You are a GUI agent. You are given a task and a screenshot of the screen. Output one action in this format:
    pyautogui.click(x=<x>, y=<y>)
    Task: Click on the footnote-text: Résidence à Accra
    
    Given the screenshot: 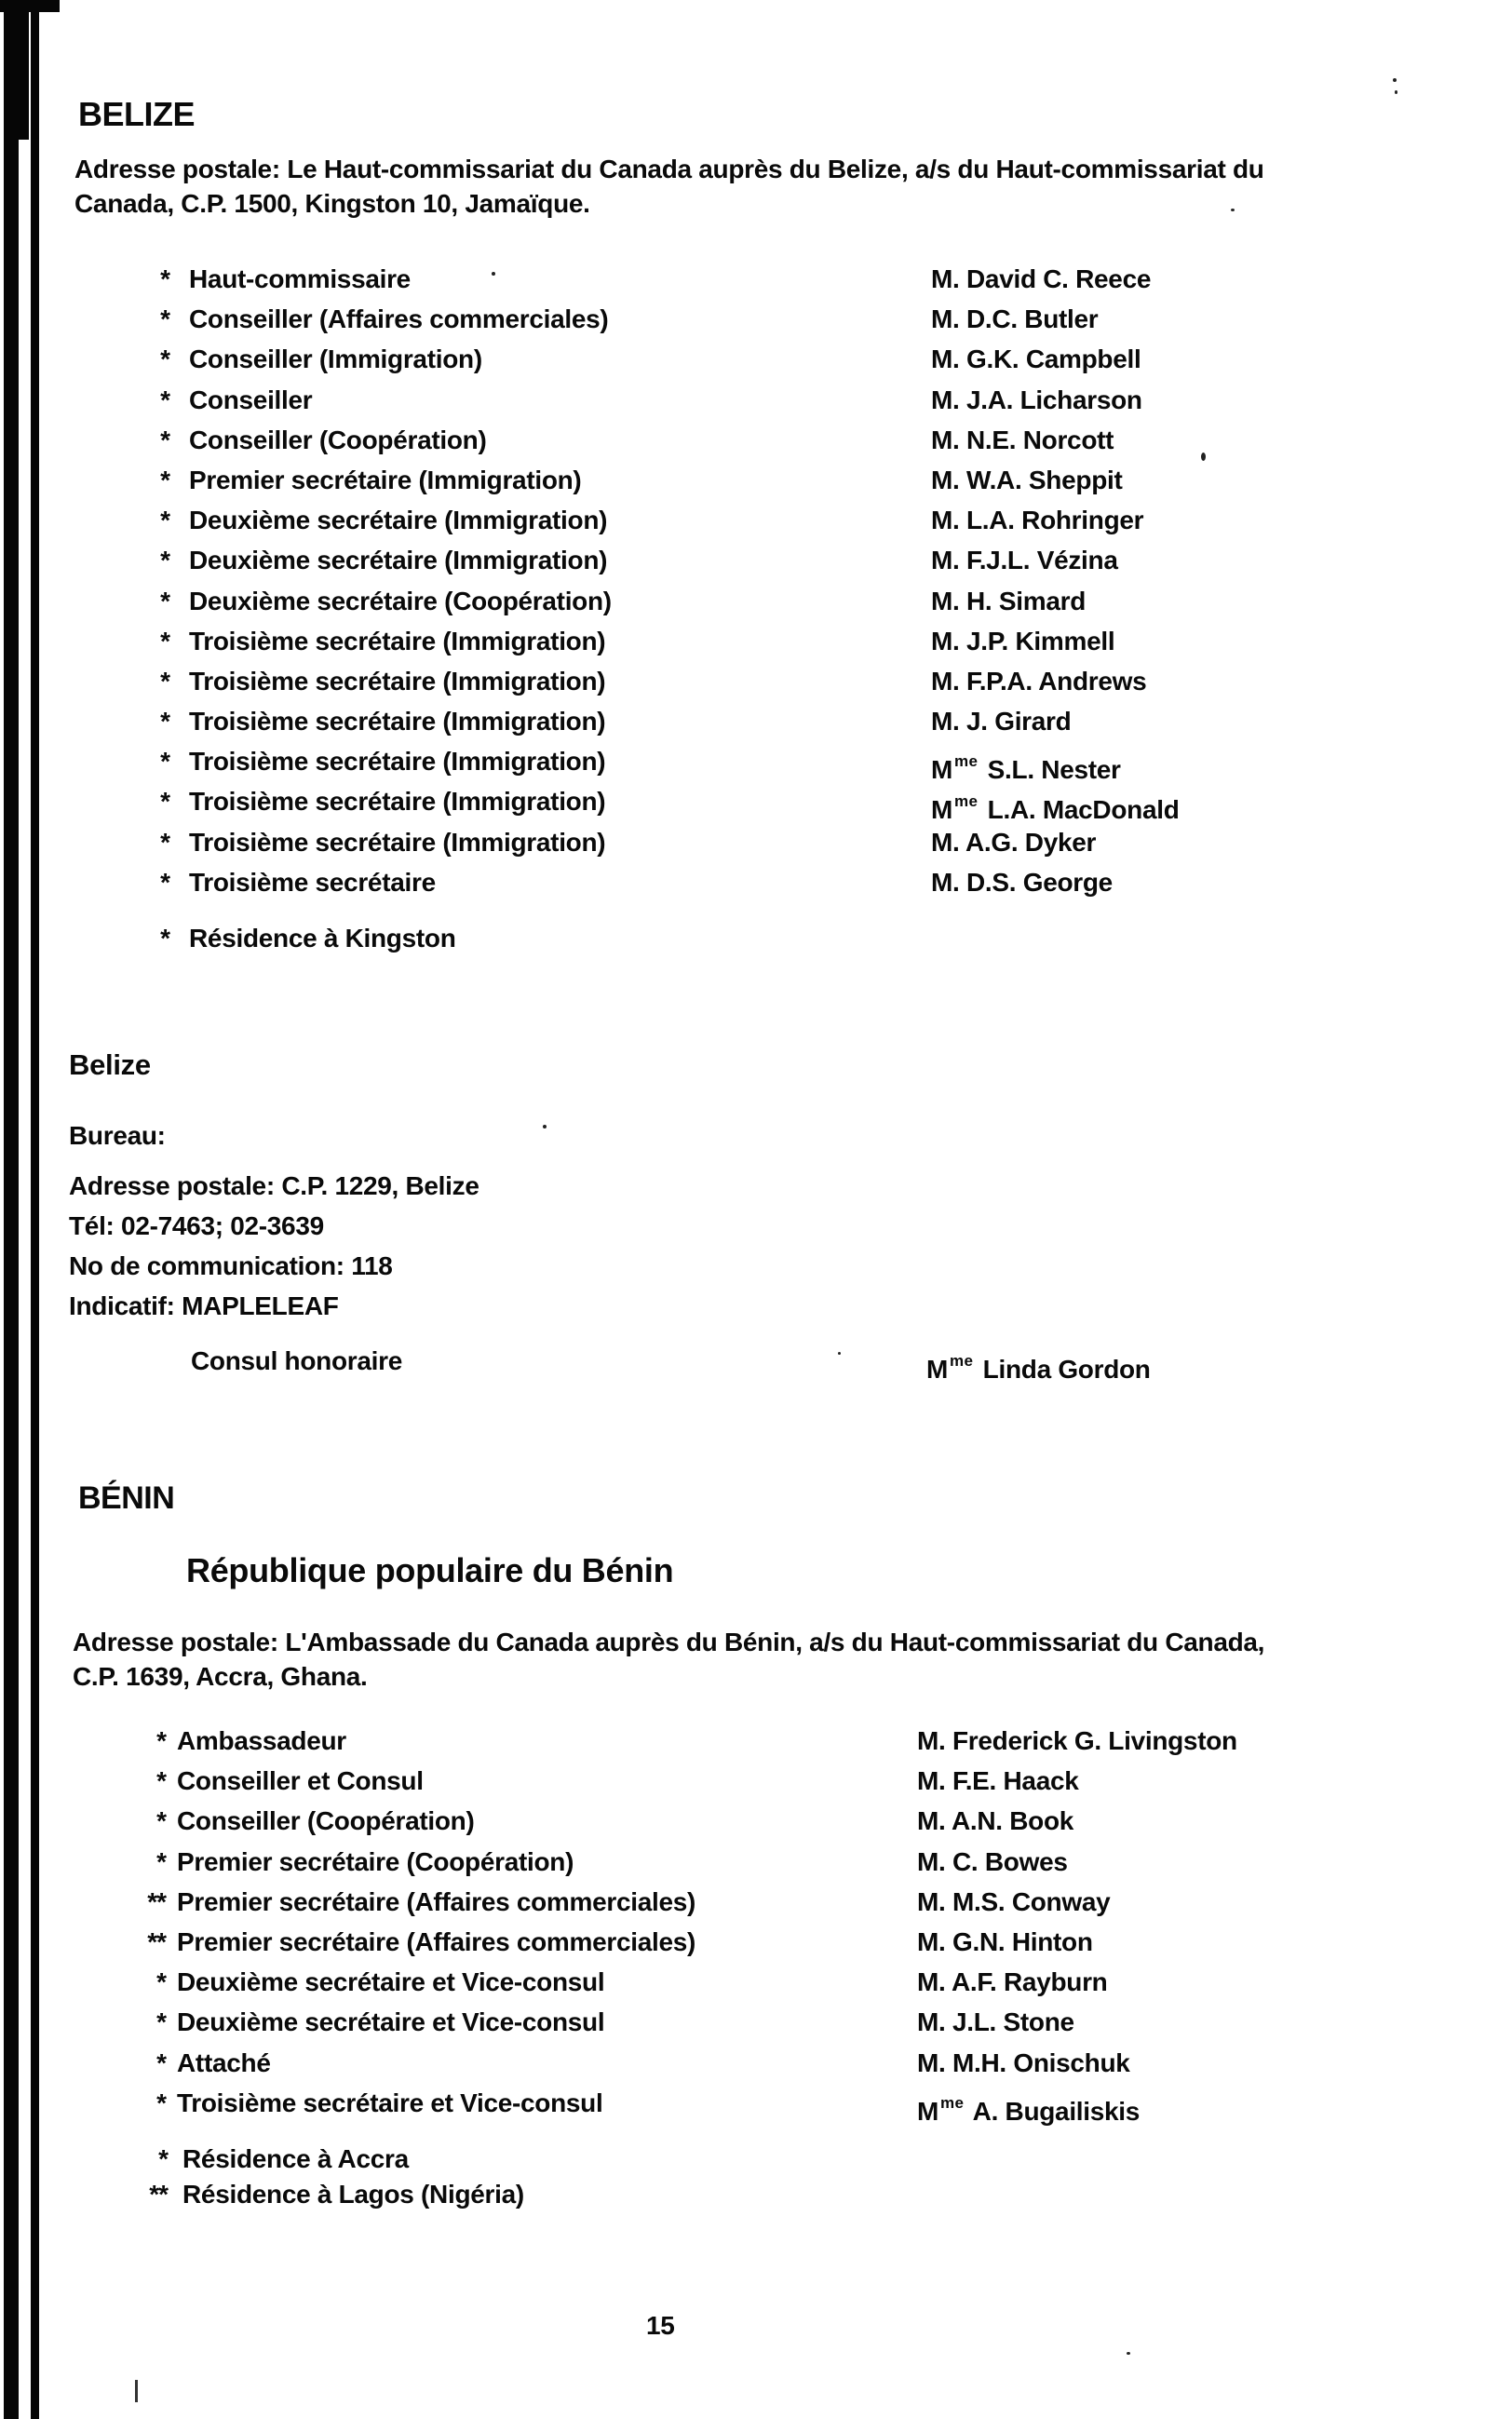 What is the action you would take?
    pyautogui.click(x=295, y=2158)
    